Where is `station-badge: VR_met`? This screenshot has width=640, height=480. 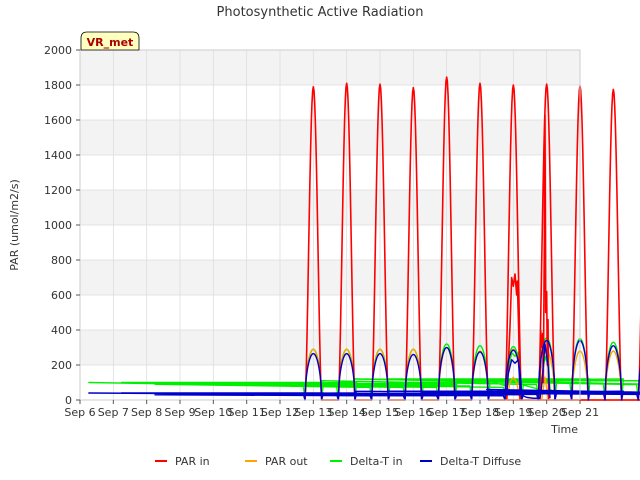 station-badge: VR_met is located at coordinates (110, 41).